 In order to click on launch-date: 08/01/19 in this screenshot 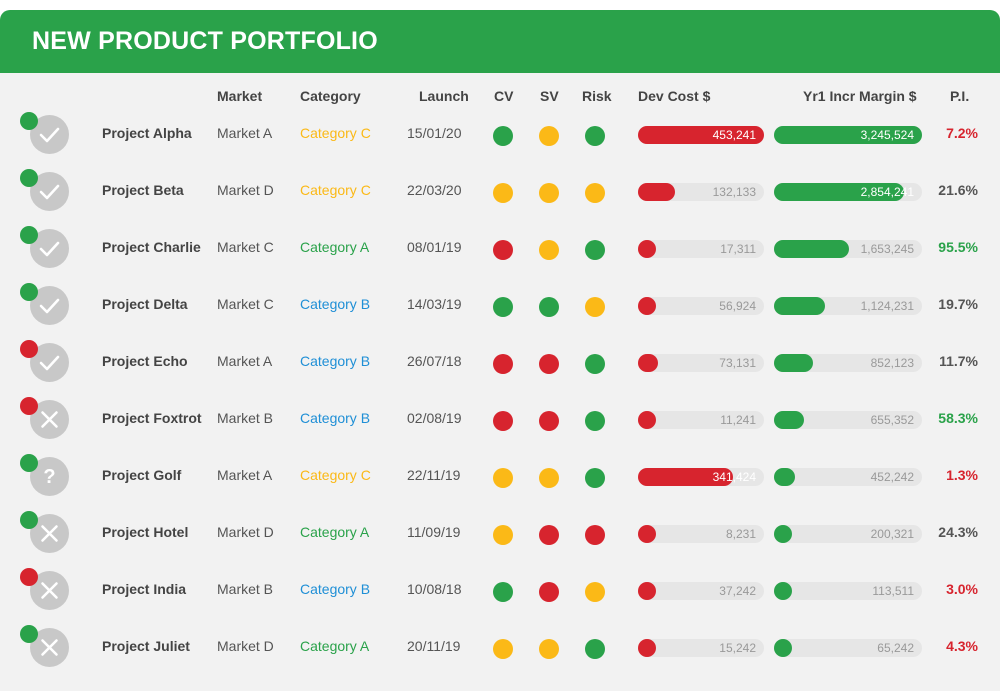, I will do `click(434, 247)`.